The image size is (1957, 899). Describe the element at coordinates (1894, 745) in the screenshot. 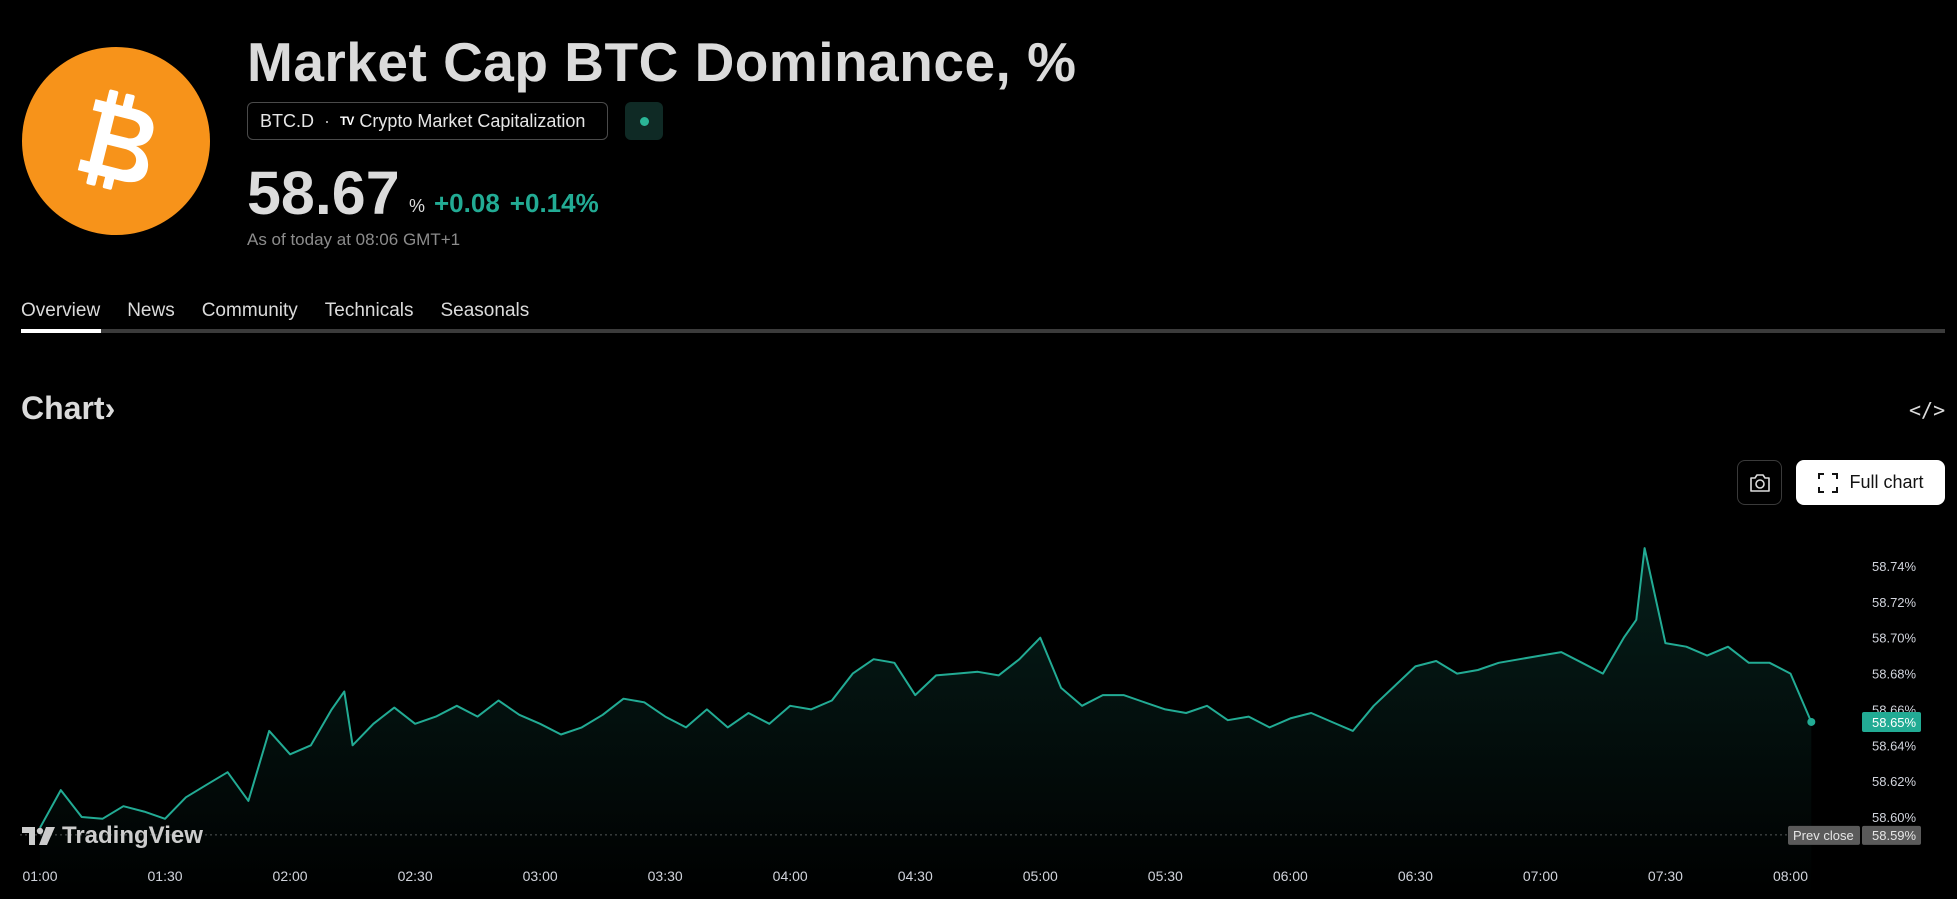

I see `y-tick-label: 58.64%` at that location.